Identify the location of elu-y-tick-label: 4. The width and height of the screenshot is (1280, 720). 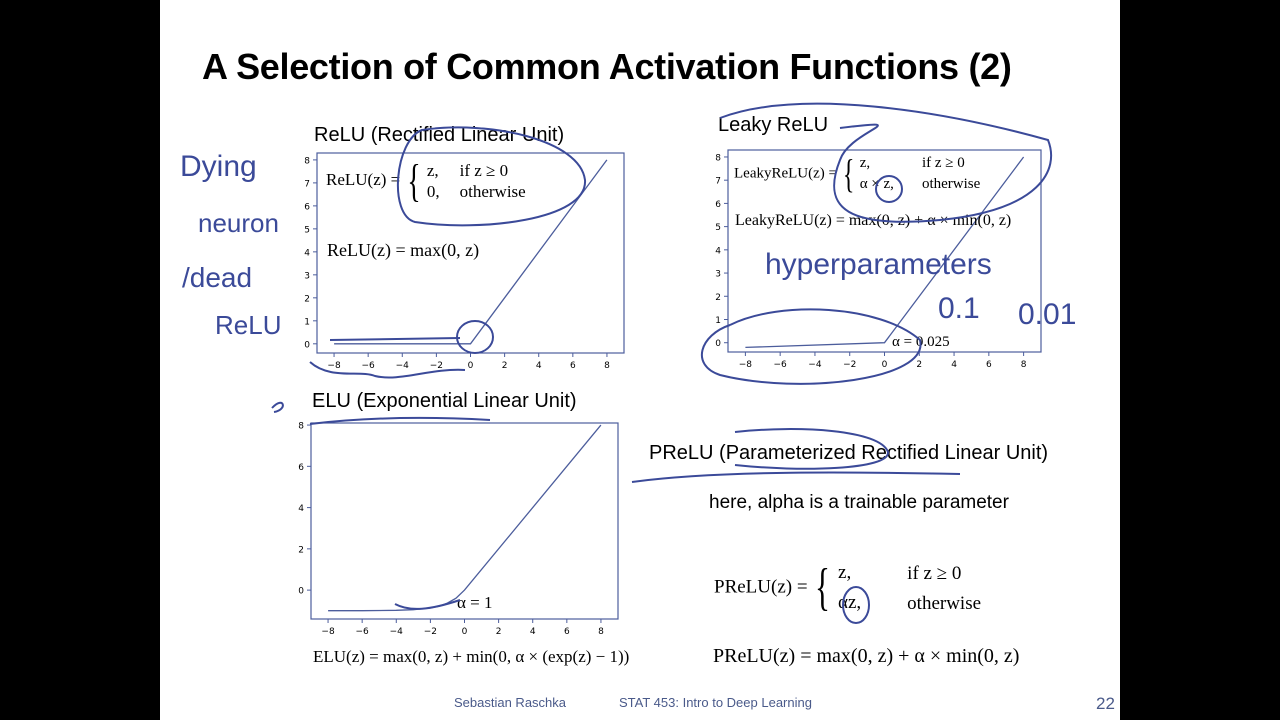
(301, 509).